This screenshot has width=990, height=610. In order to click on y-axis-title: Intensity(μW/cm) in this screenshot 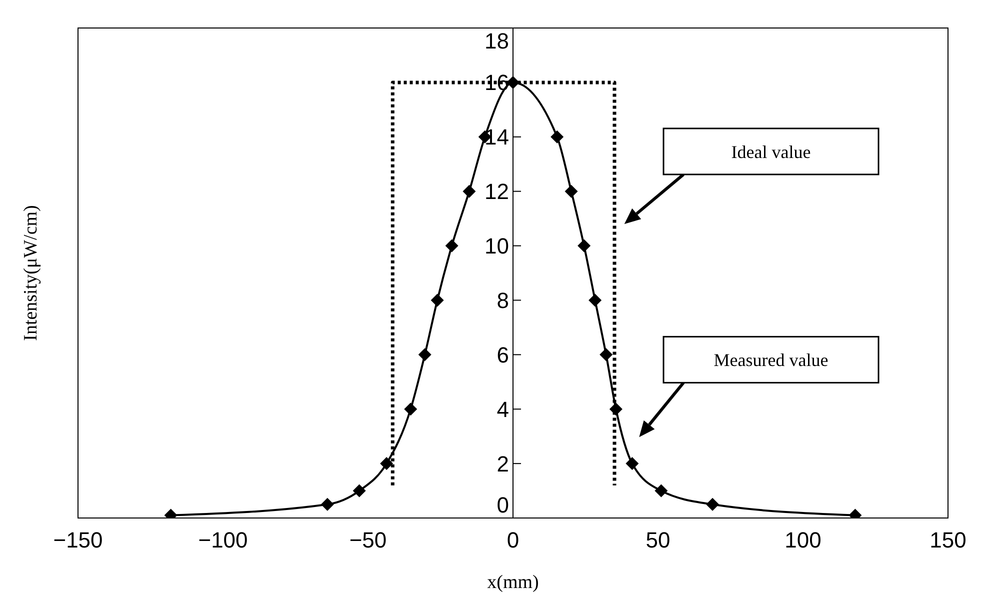, I will do `click(31, 273)`.